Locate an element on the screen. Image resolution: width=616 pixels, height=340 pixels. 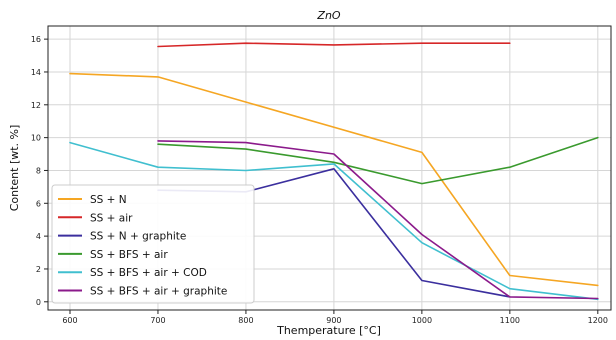
x-tick-label: 1100 is located at coordinates (510, 320).